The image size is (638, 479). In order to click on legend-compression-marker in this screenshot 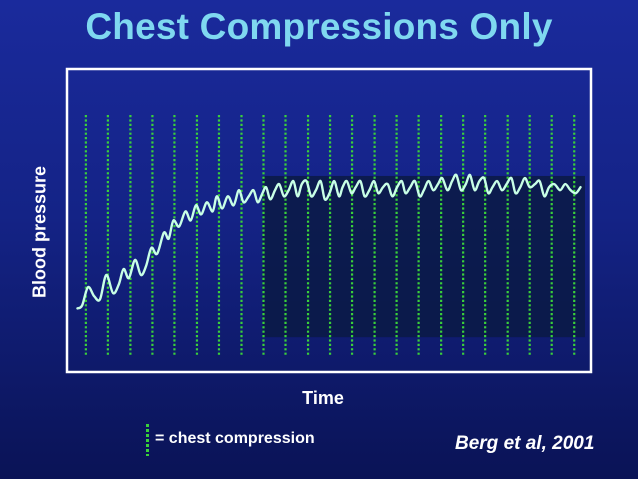, I will do `click(147, 440)`.